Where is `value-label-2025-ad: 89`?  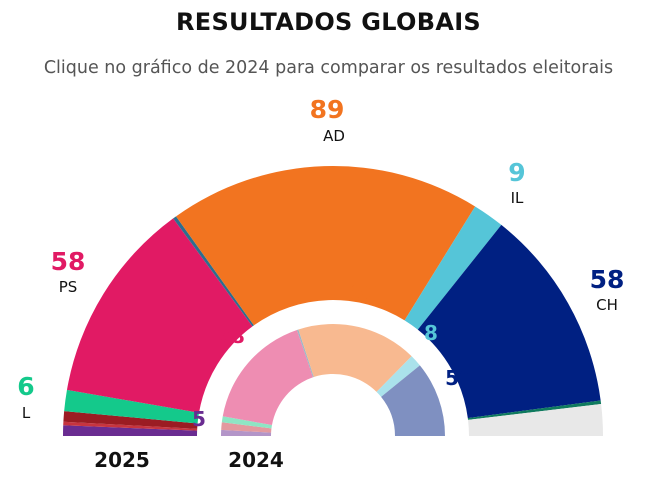 value-label-2025-ad: 89 is located at coordinates (327, 109).